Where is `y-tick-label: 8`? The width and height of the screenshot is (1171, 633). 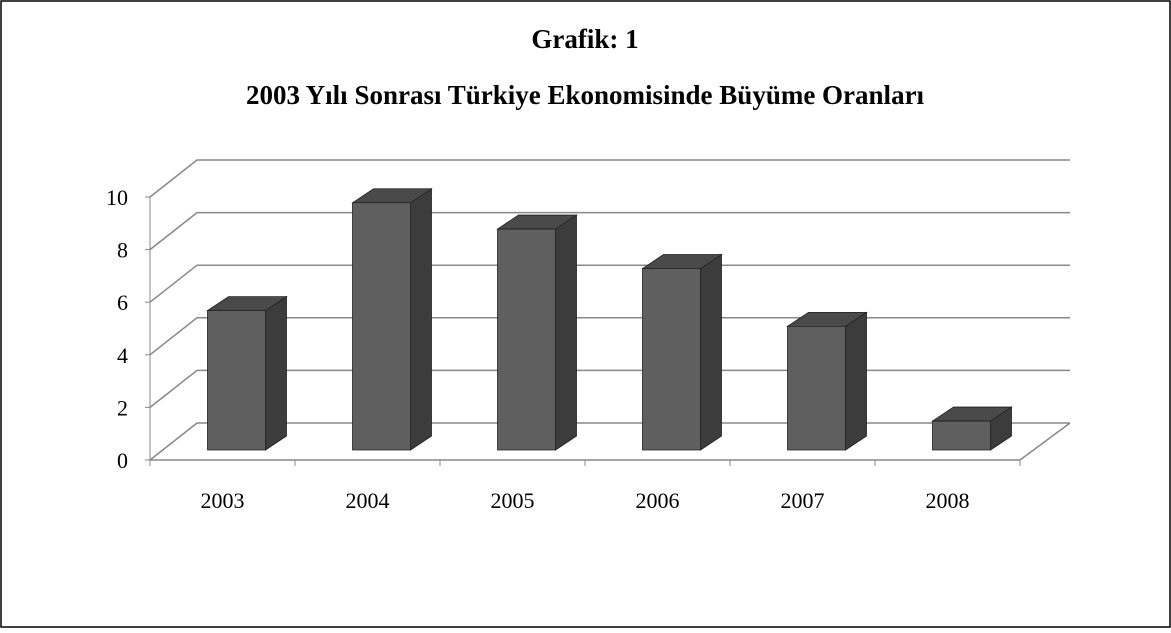 y-tick-label: 8 is located at coordinates (122, 250).